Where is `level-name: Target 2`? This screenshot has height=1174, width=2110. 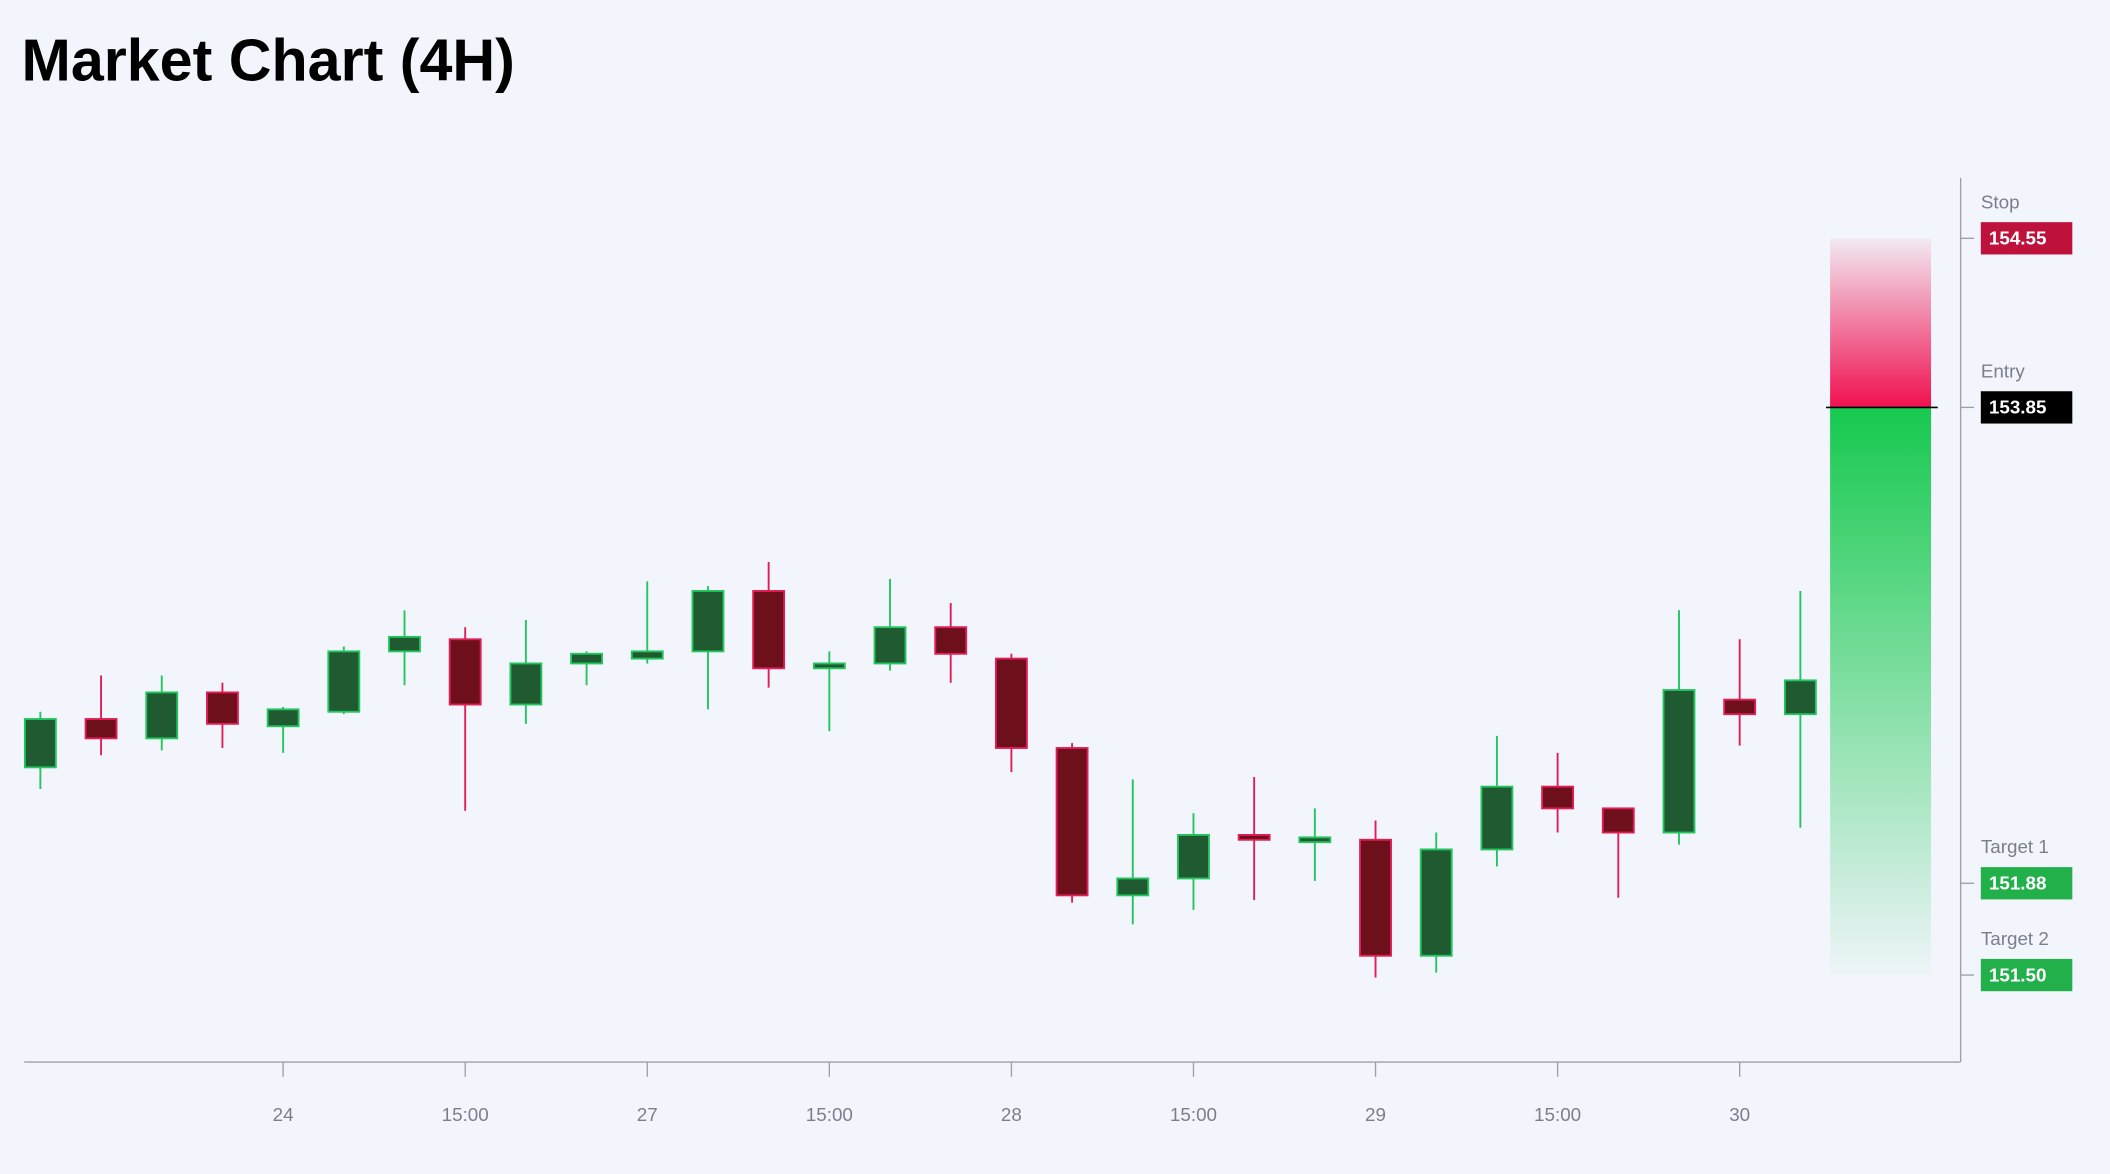
level-name: Target 2 is located at coordinates (2015, 938).